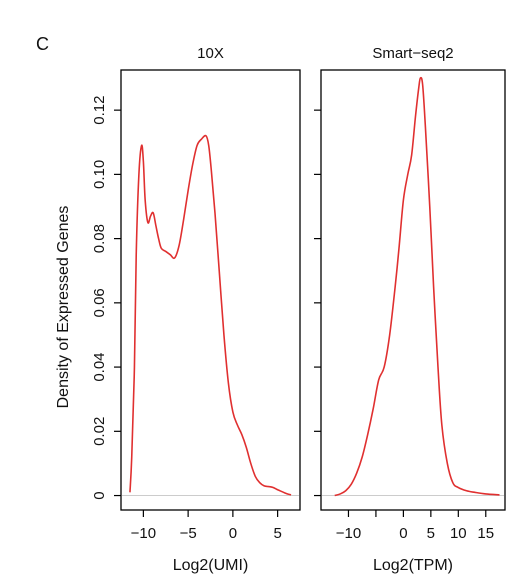 The width and height of the screenshot is (531, 587). I want to click on x-axis-label: Log2(TPM), so click(413, 565).